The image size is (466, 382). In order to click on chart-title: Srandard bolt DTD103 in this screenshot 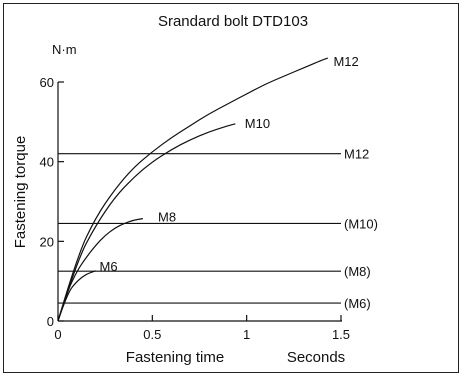, I will do `click(233, 21)`.